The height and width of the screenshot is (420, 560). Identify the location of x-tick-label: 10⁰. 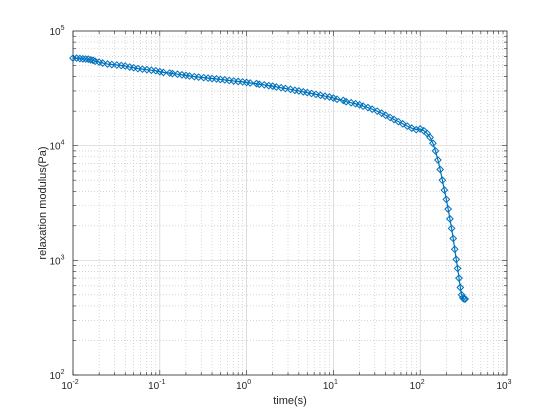
(243, 385).